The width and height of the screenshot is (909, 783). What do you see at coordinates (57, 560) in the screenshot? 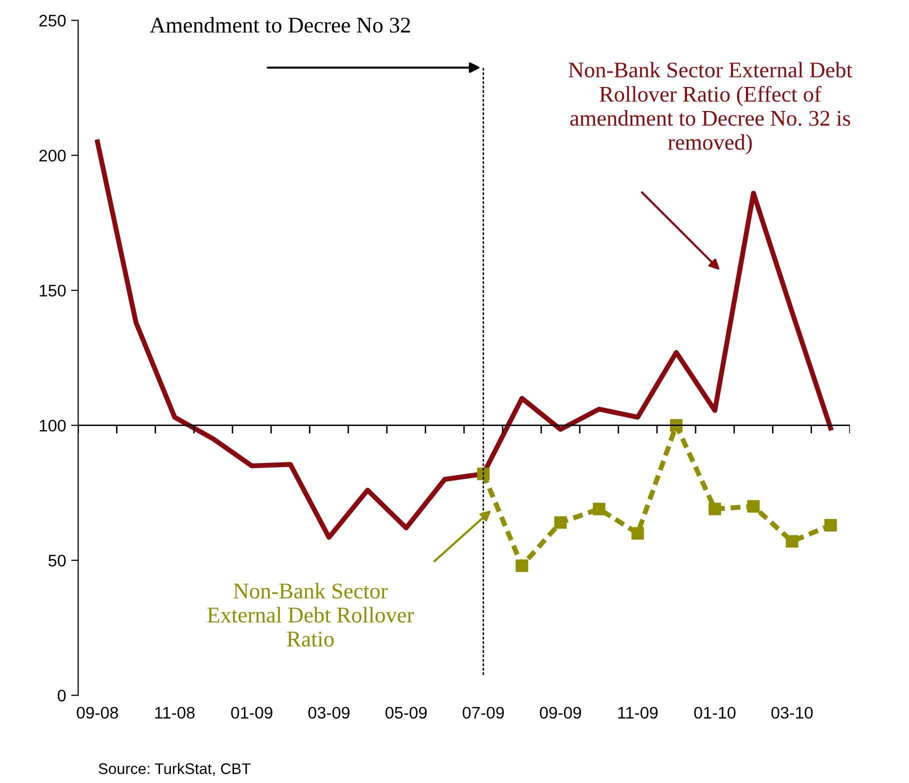
I see `y-tick-label: 50` at bounding box center [57, 560].